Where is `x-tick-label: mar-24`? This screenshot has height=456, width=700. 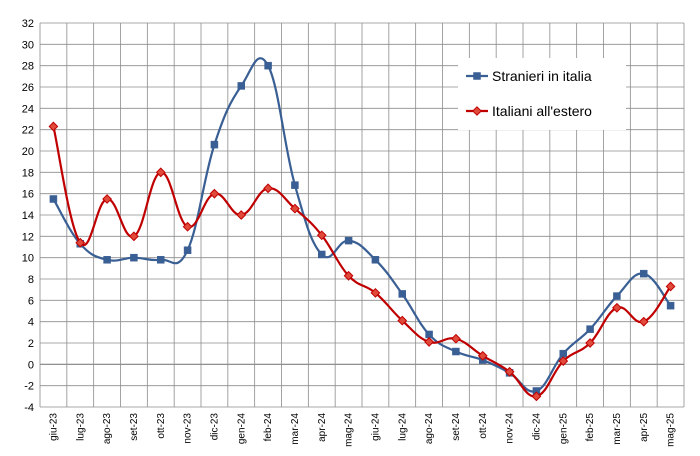 x-tick-label: mar-24 is located at coordinates (295, 429).